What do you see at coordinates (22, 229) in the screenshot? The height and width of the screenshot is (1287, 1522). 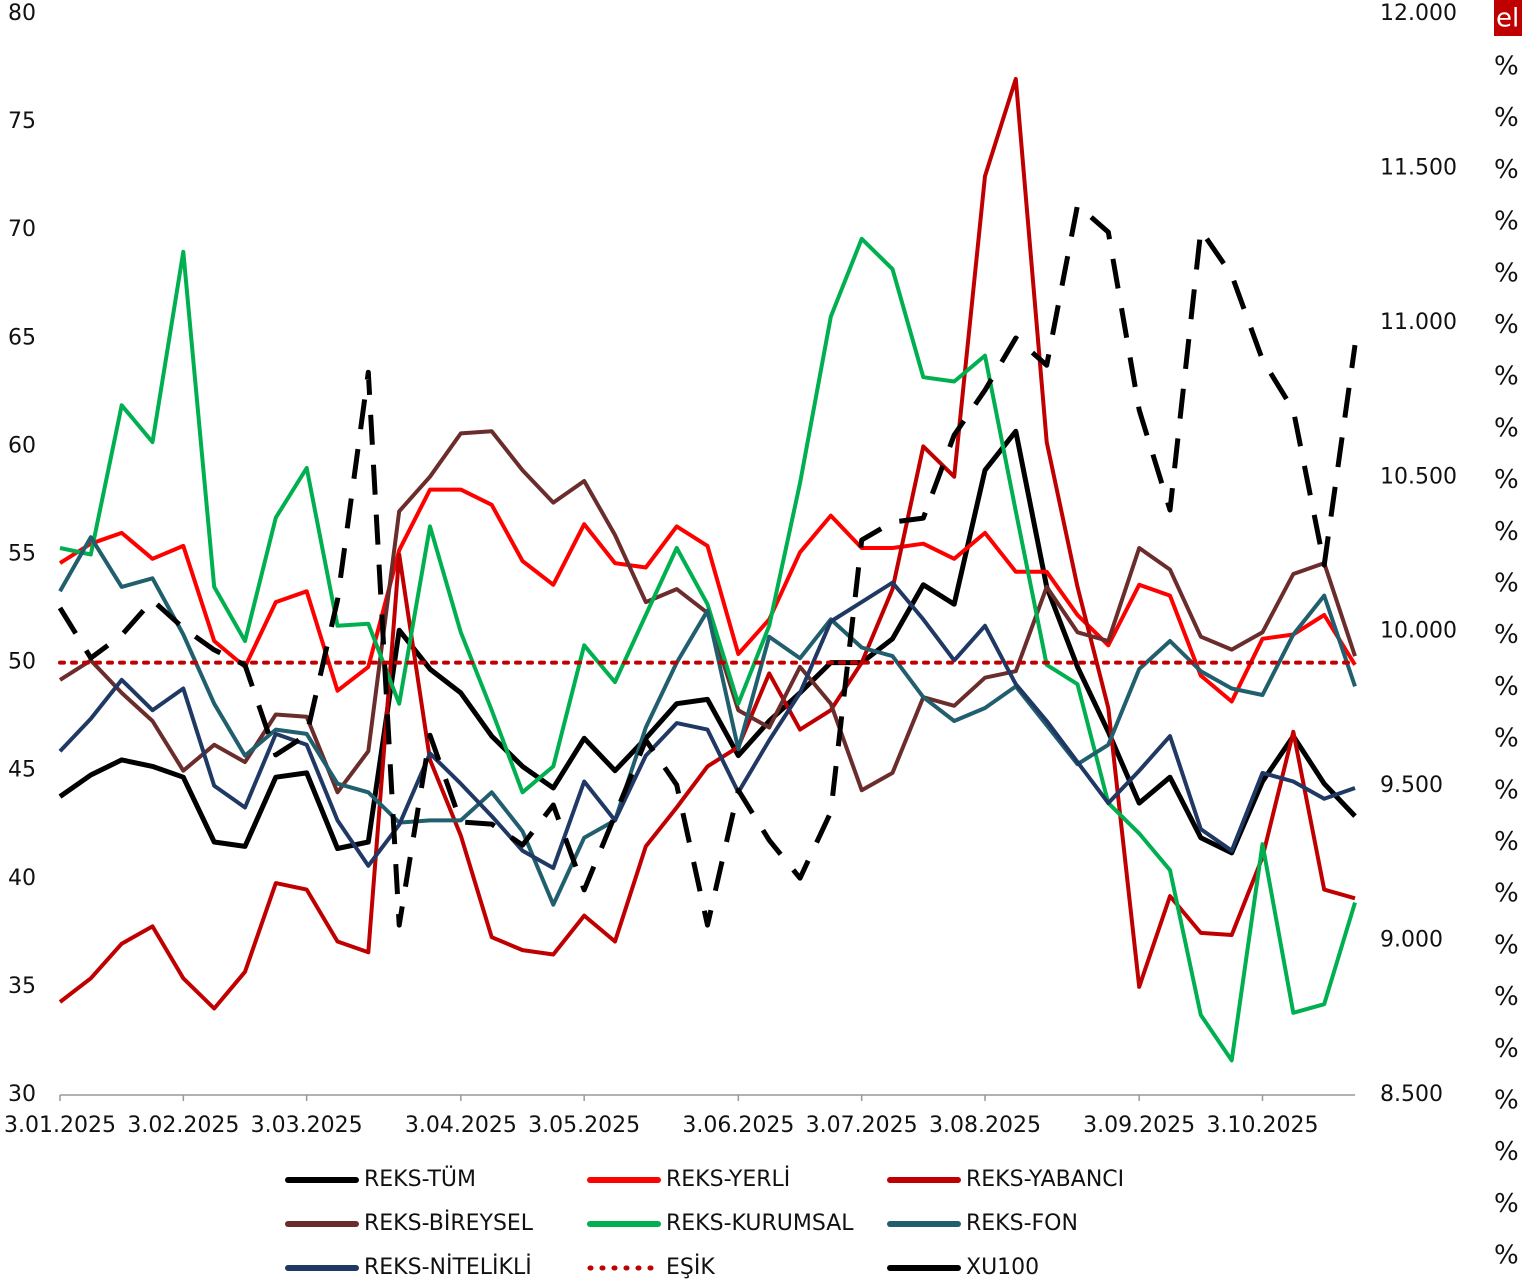 I see `y-tick-label: 70` at bounding box center [22, 229].